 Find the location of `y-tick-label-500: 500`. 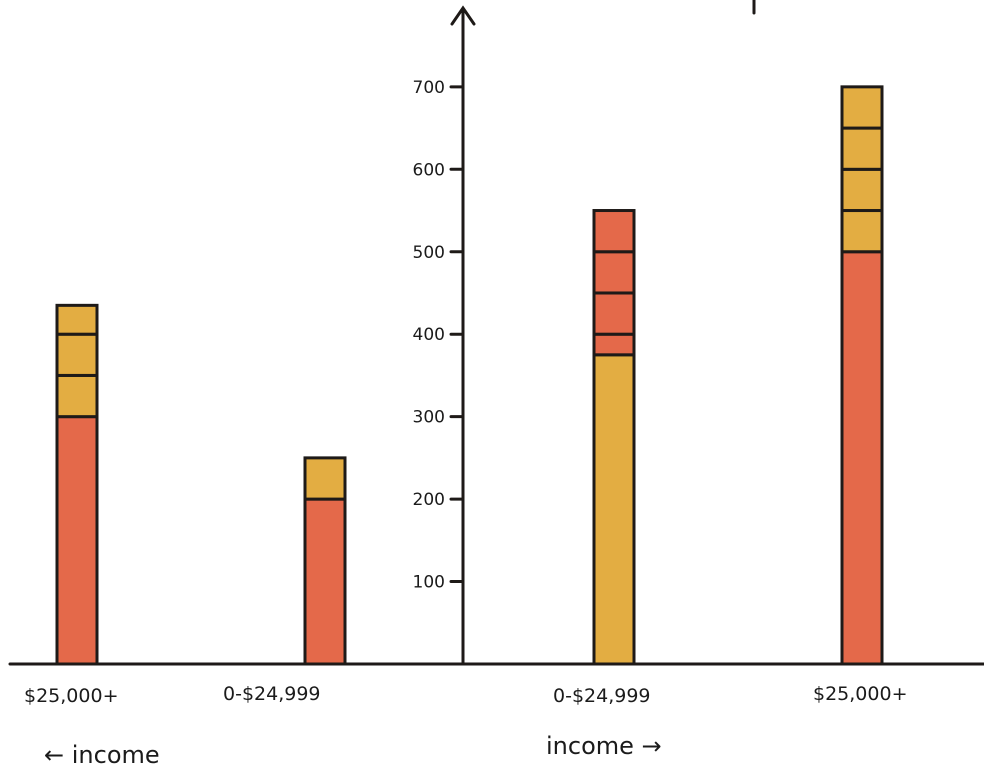

y-tick-label-500: 500 is located at coordinates (429, 253).